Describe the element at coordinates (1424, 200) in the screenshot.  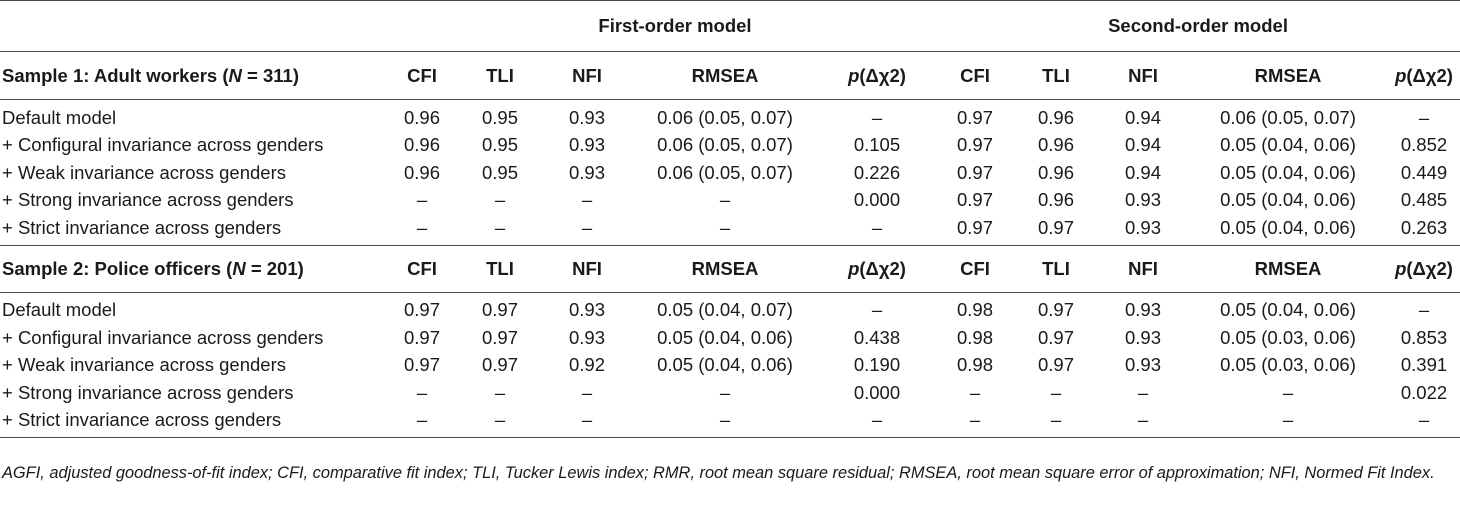
I see `second-order-p-value: 0.485` at that location.